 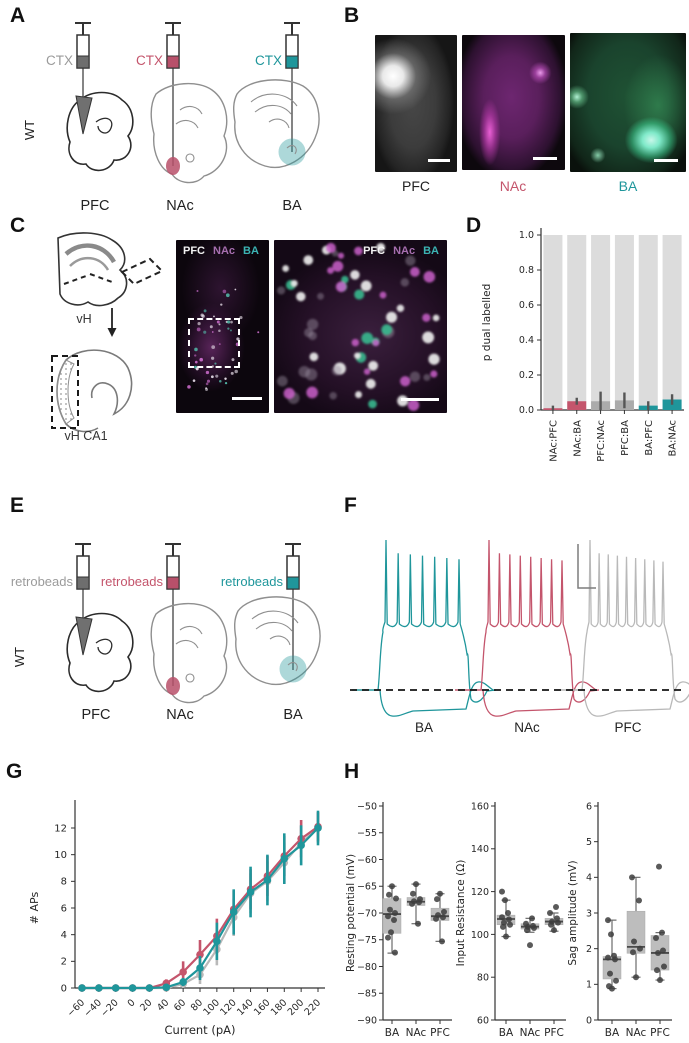 I want to click on panel-a-injection-schematics: WT CTX CTX, so click(x=171, y=118).